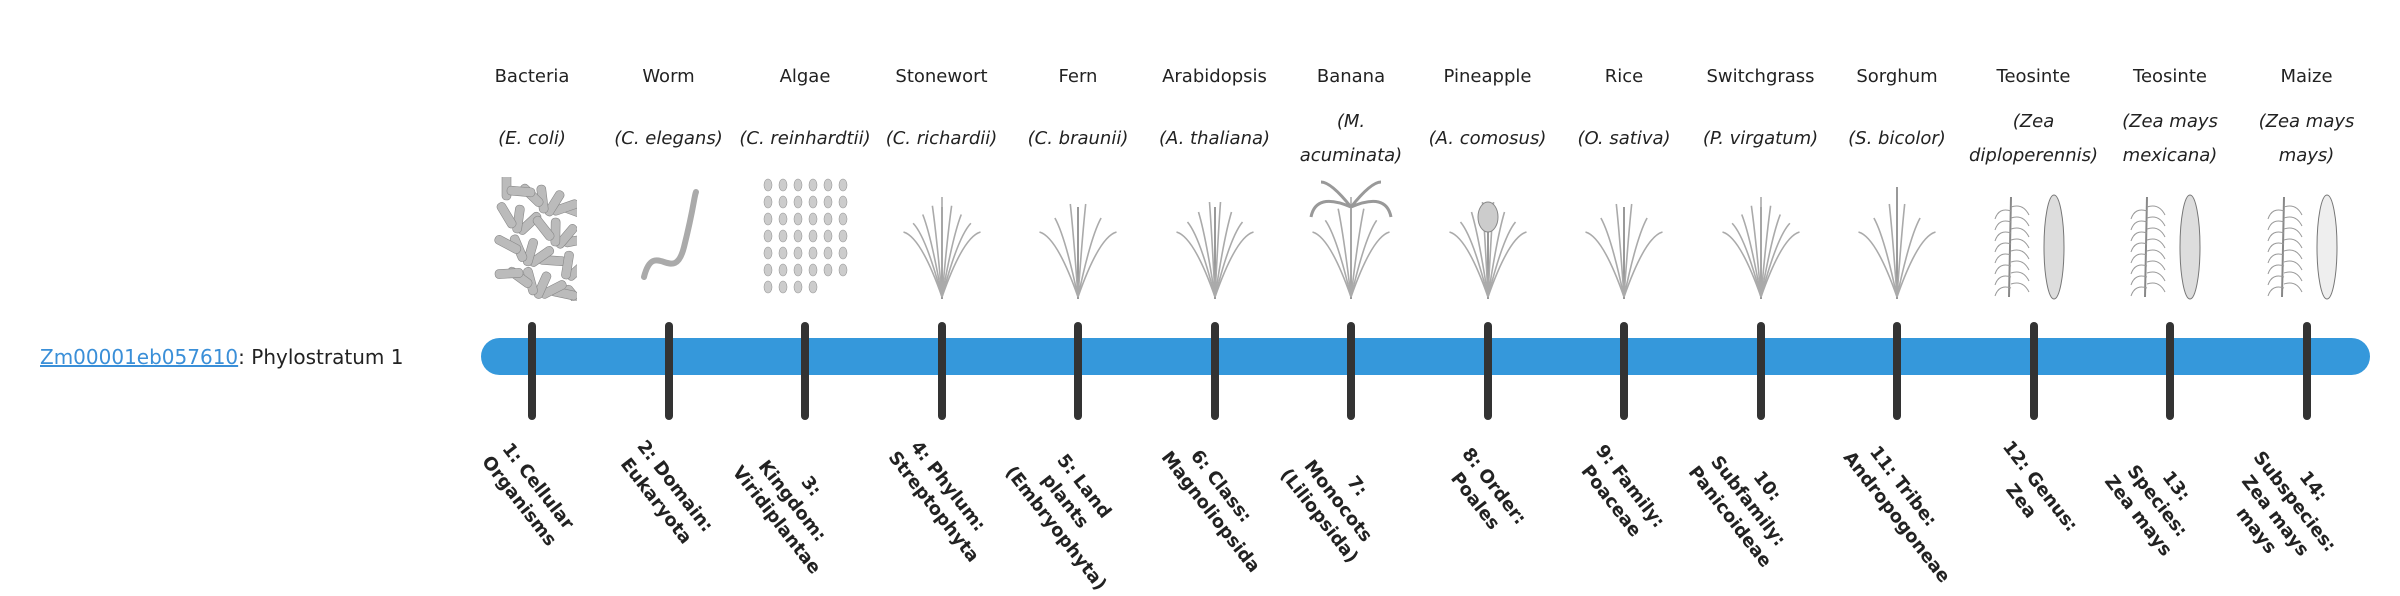 The image size is (2400, 596). I want to click on scientific-name: (O. sativa), so click(1624, 139).